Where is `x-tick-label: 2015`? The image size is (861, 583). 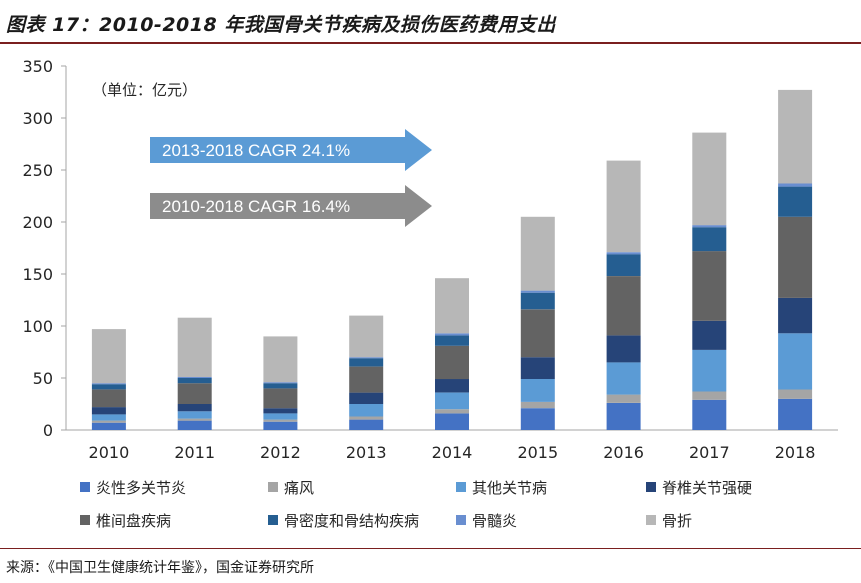 x-tick-label: 2015 is located at coordinates (537, 452).